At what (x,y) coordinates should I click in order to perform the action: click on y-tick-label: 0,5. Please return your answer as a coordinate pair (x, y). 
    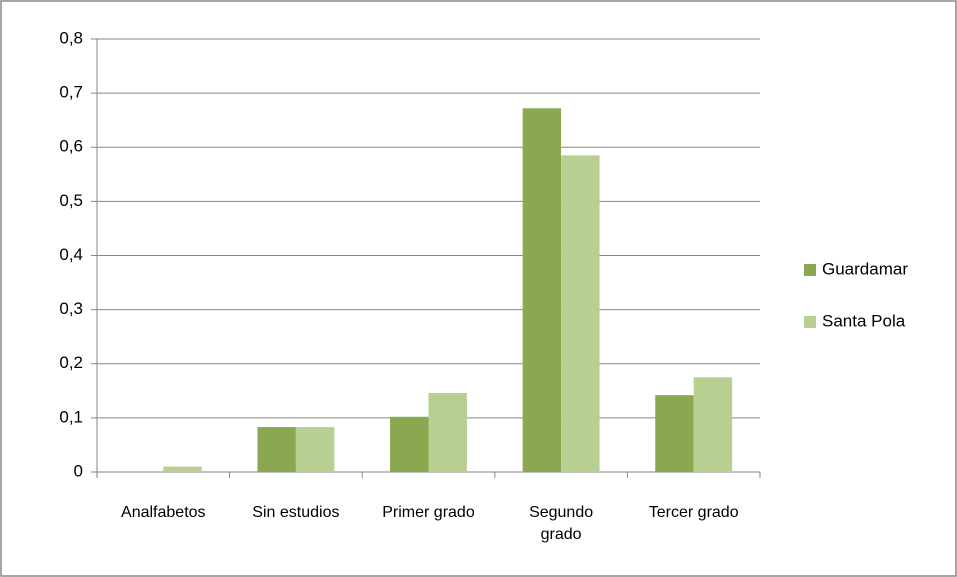
    Looking at the image, I should click on (71, 200).